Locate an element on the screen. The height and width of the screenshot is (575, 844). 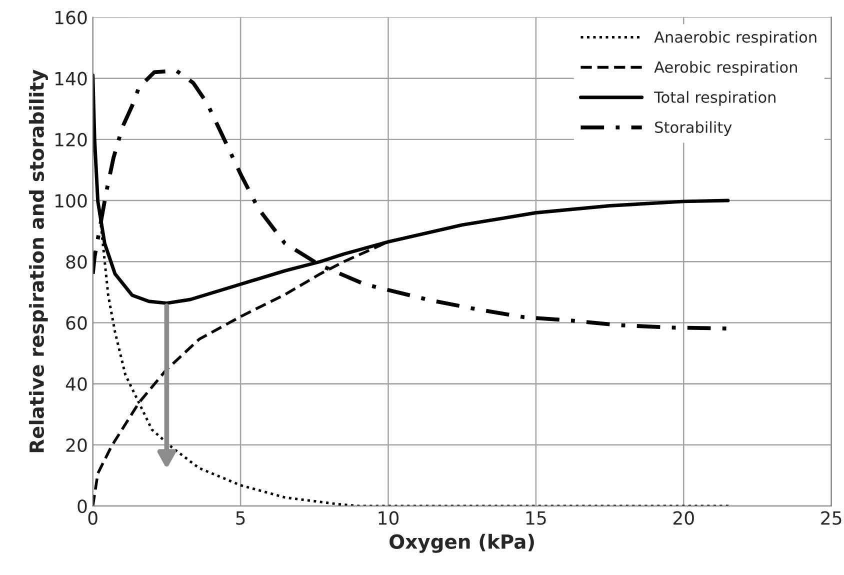
y-tick-label: 60 is located at coordinates (76, 323).